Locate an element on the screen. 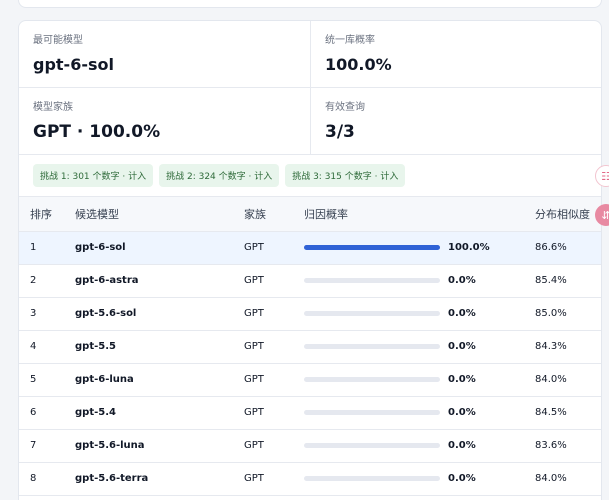 The height and width of the screenshot is (500, 609). model-cell: gpt-6-luna is located at coordinates (159, 380).